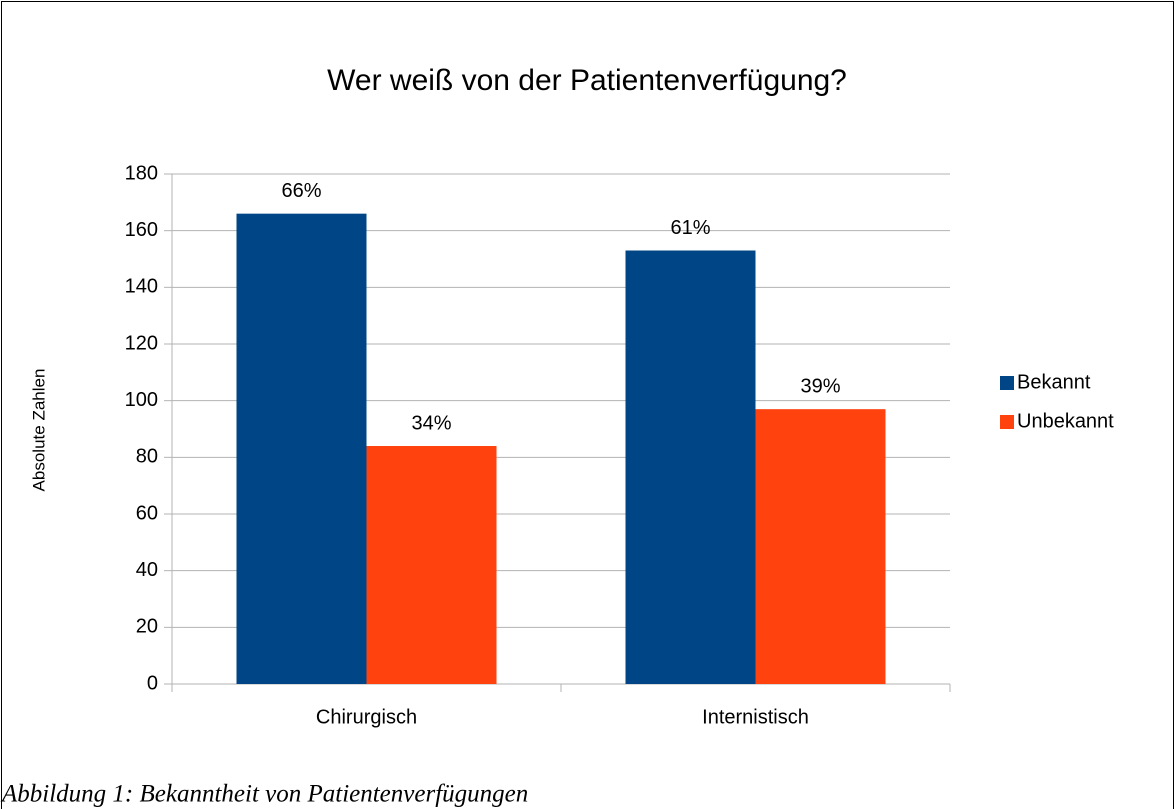  I want to click on y-tick-label: 0, so click(152, 683).